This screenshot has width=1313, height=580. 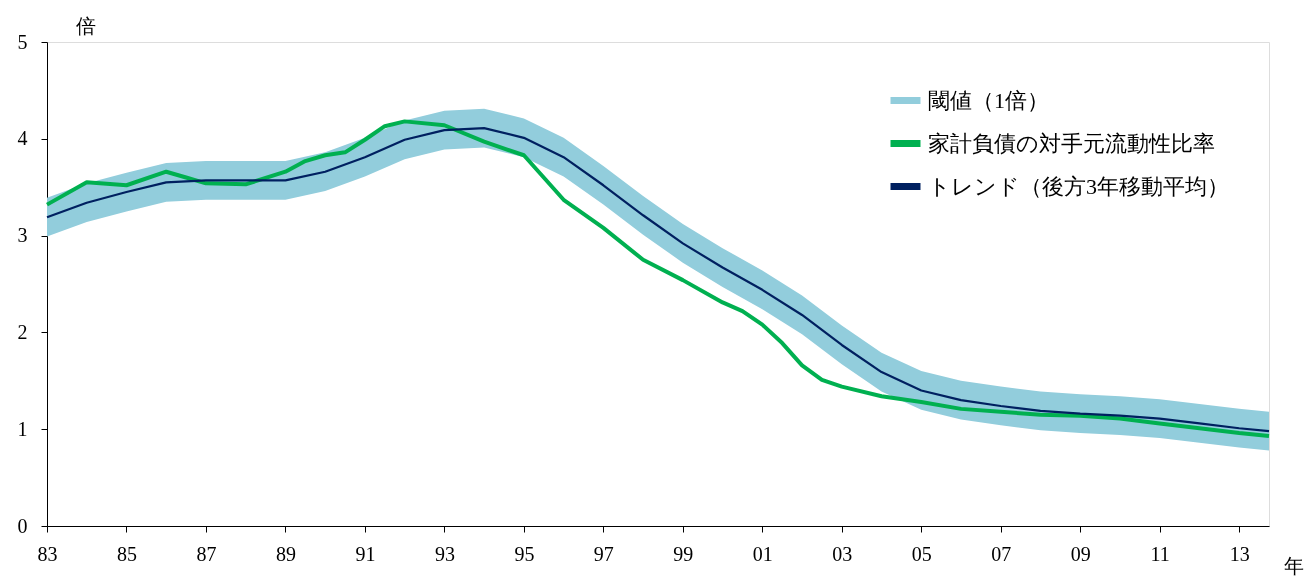 What do you see at coordinates (842, 553) in the screenshot?
I see `x-tick-label: 03` at bounding box center [842, 553].